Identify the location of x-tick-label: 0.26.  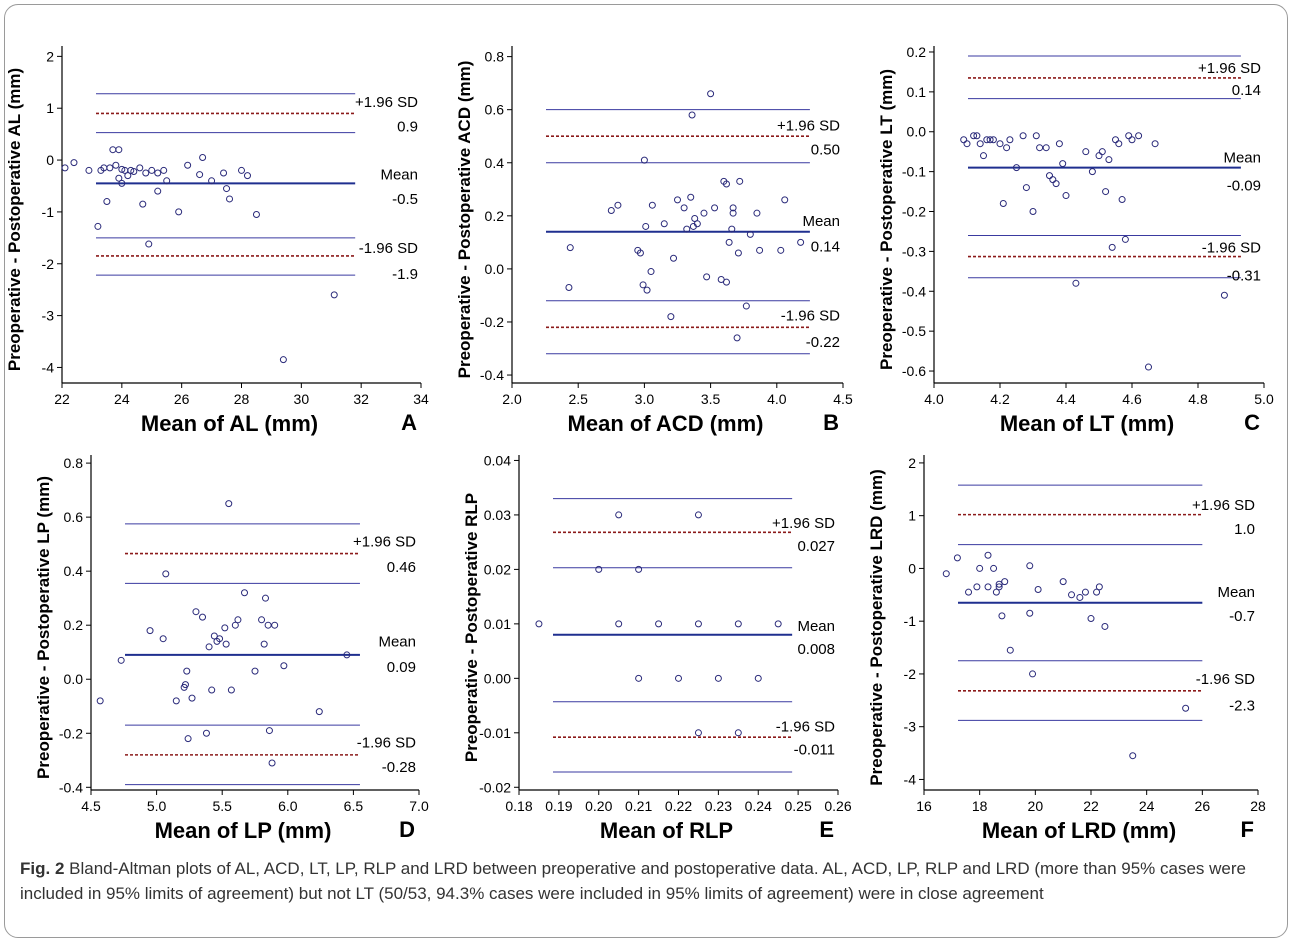
(837, 806).